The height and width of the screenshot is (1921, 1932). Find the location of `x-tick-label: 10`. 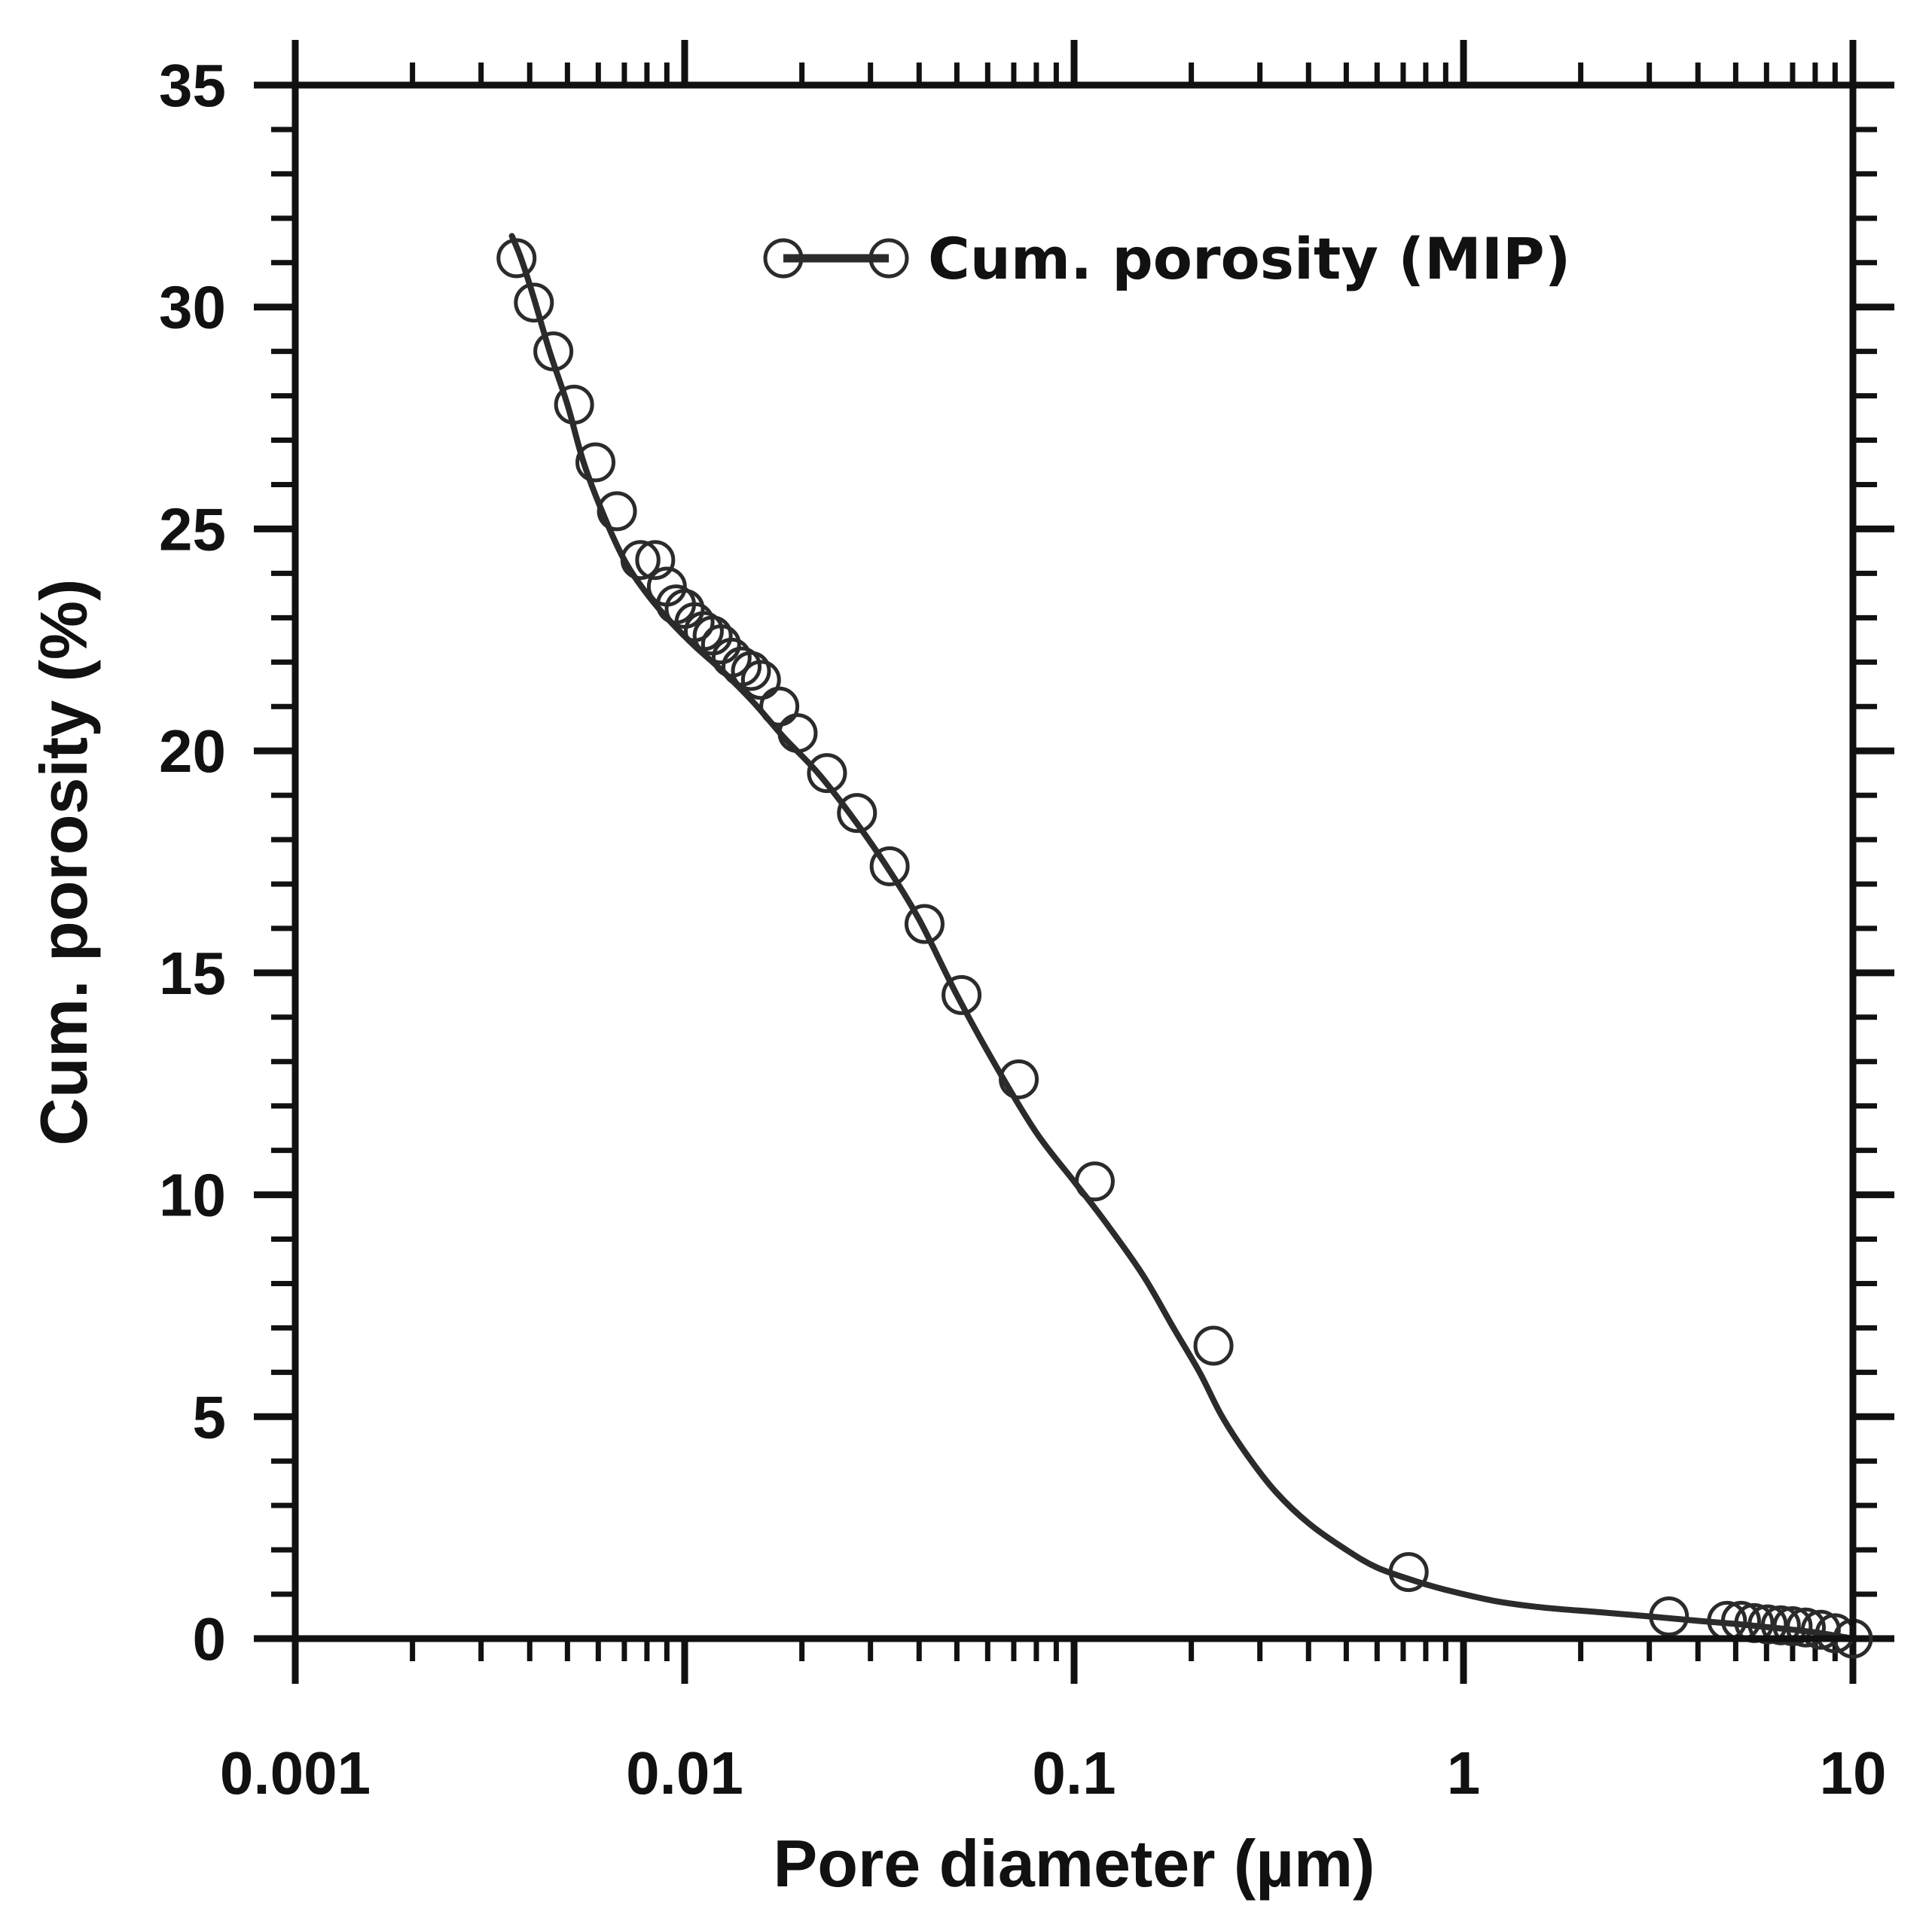

x-tick-label: 10 is located at coordinates (1854, 1774).